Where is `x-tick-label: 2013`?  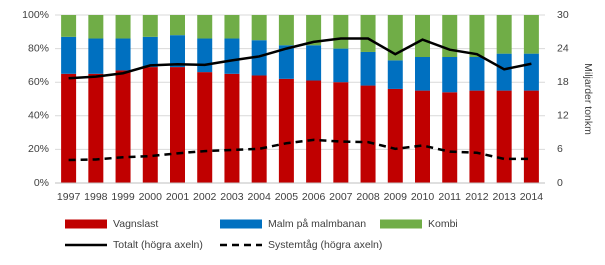 x-tick-label: 2013 is located at coordinates (504, 197).